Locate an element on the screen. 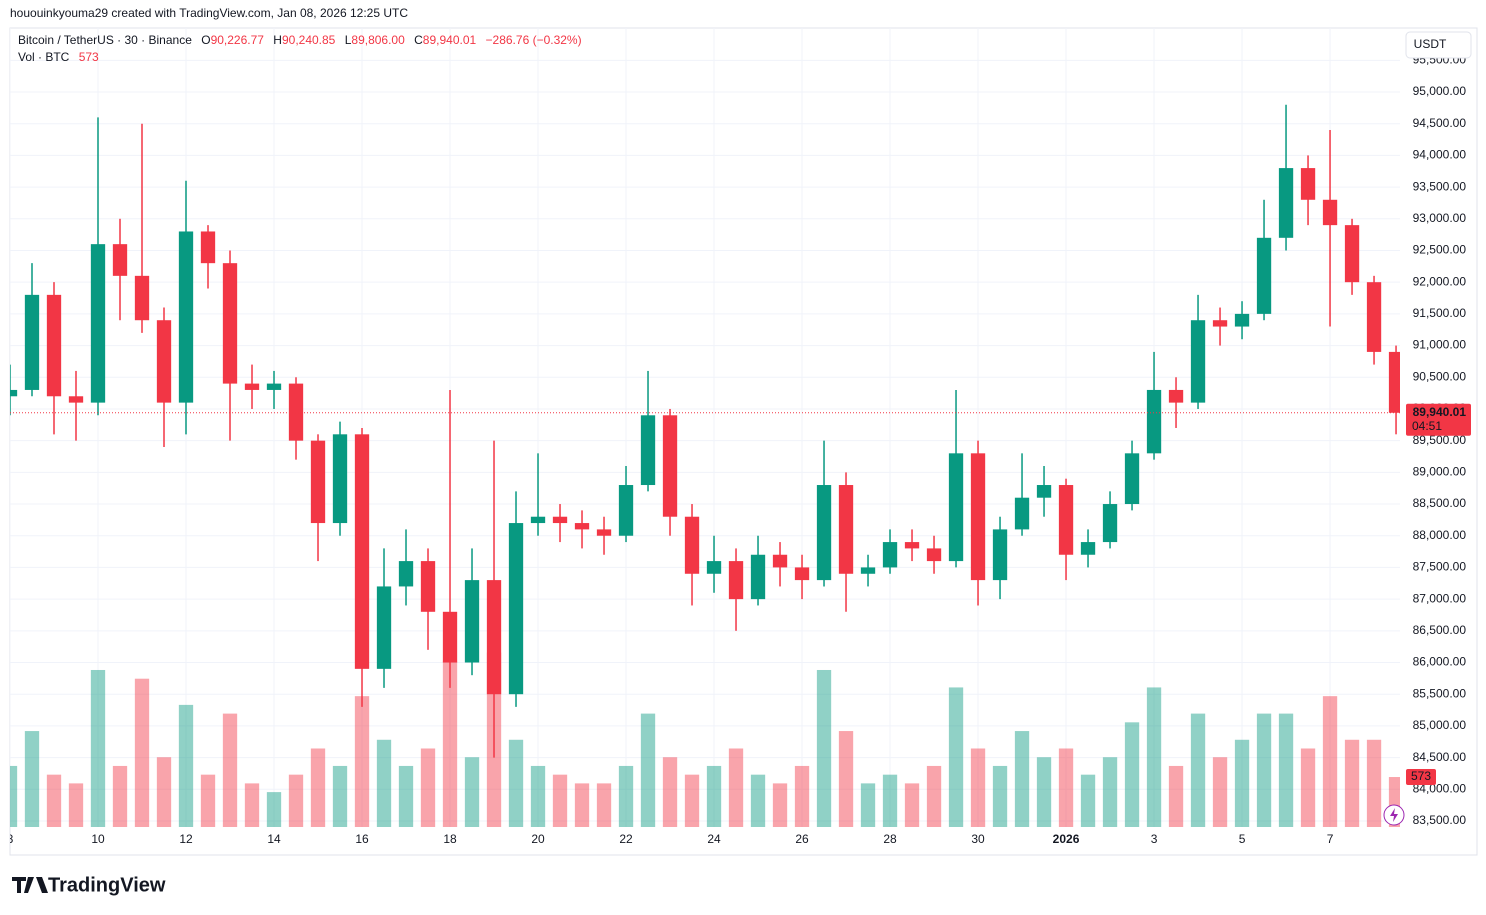 This screenshot has width=1486, height=915. ohlc-value: 89,940.01 is located at coordinates (450, 40).